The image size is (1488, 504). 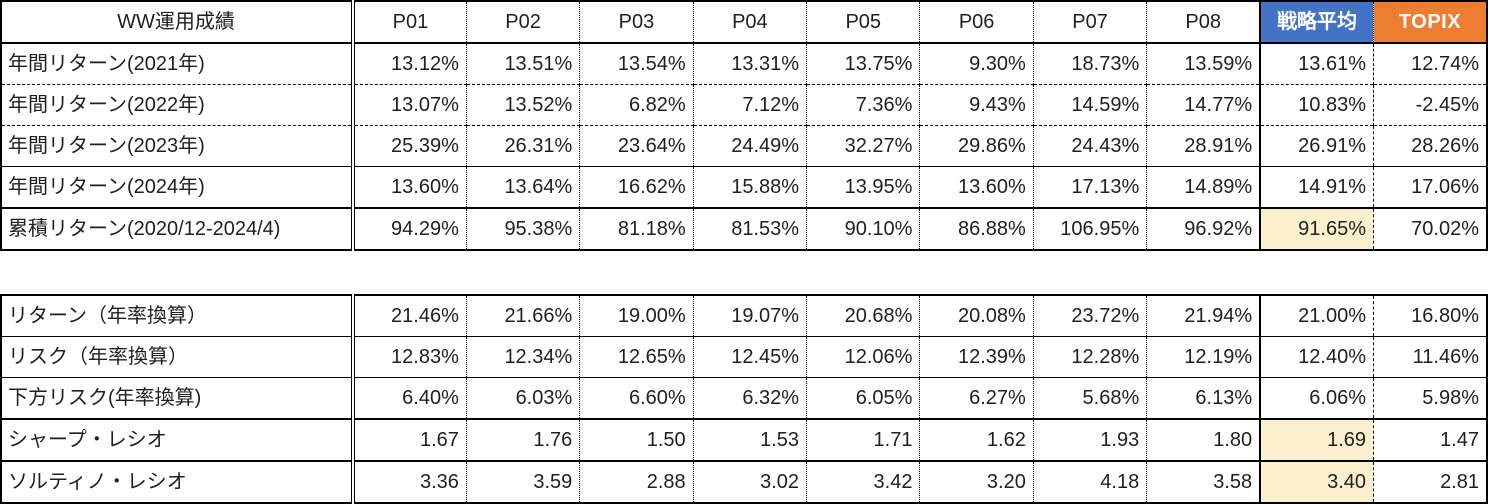 What do you see at coordinates (1203, 316) in the screenshot?
I see `value-cell: 21.94%` at bounding box center [1203, 316].